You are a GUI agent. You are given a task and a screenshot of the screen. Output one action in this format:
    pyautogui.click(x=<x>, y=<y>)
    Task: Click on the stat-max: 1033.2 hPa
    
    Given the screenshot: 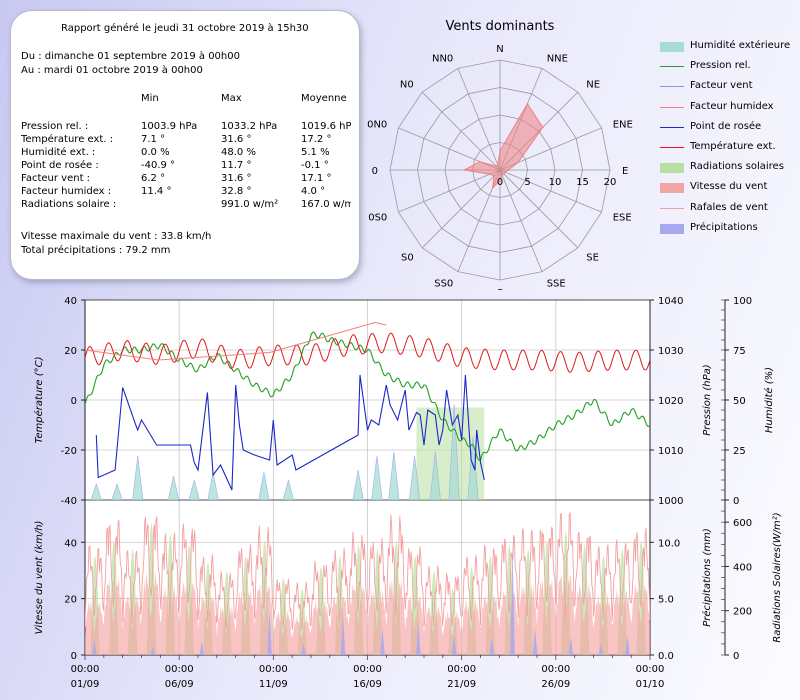 What is the action you would take?
    pyautogui.click(x=249, y=126)
    